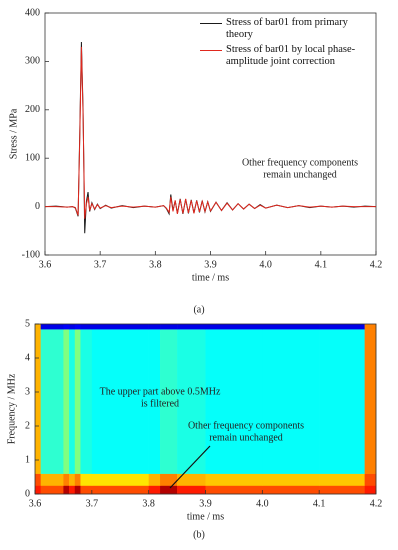 Image resolution: width=398 pixels, height=550 pixels. I want to click on y-tick-label: 4, so click(27, 357).